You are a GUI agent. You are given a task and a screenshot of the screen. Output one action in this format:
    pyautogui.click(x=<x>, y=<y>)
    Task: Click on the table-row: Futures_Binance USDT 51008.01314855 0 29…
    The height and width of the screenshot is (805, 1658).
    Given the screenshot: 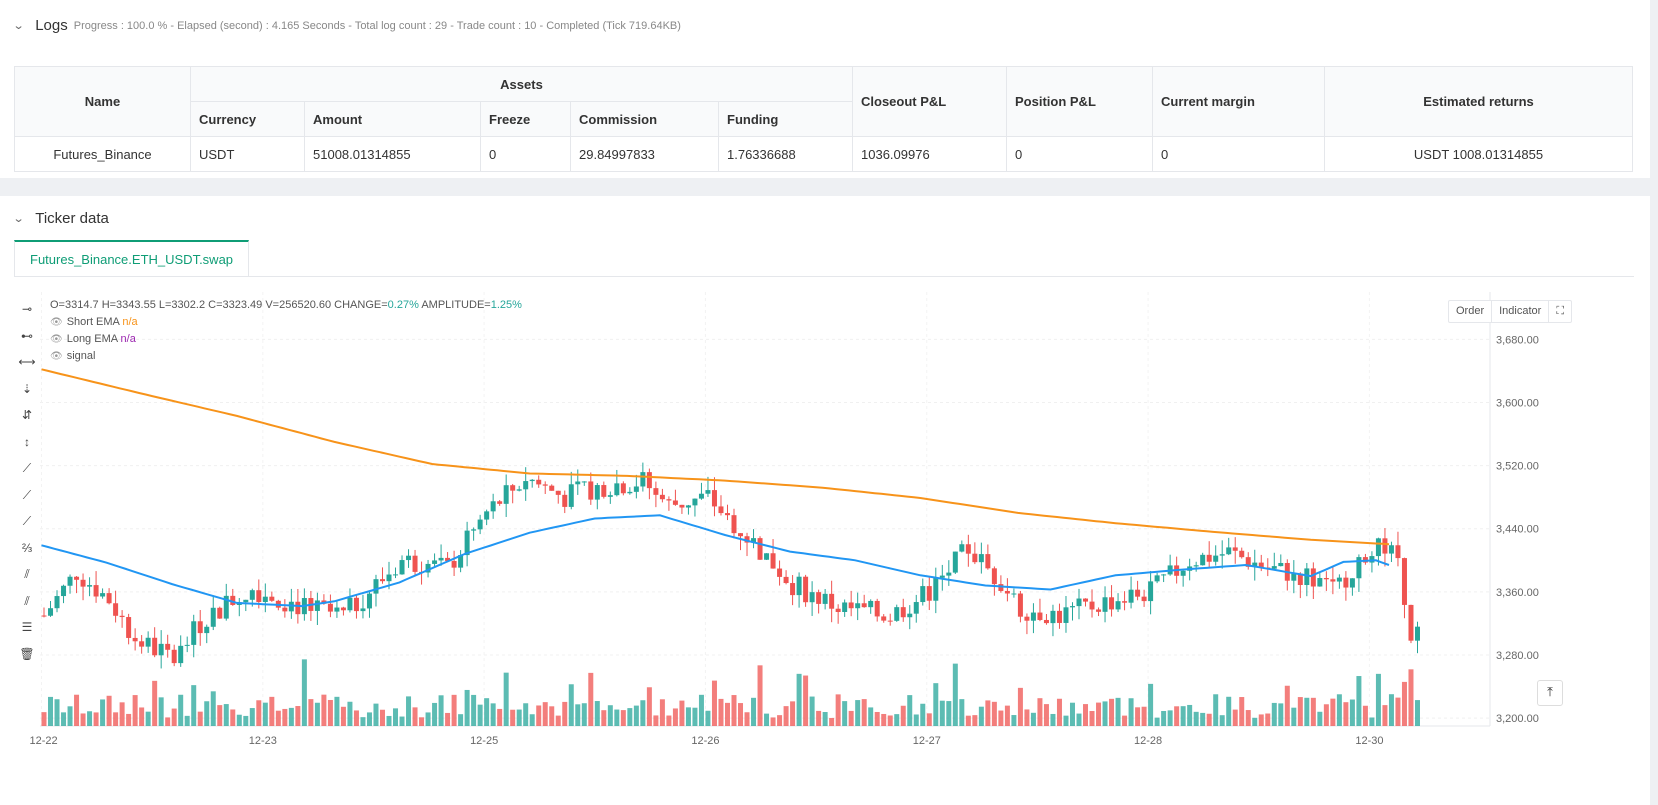 What is the action you would take?
    pyautogui.click(x=823, y=154)
    